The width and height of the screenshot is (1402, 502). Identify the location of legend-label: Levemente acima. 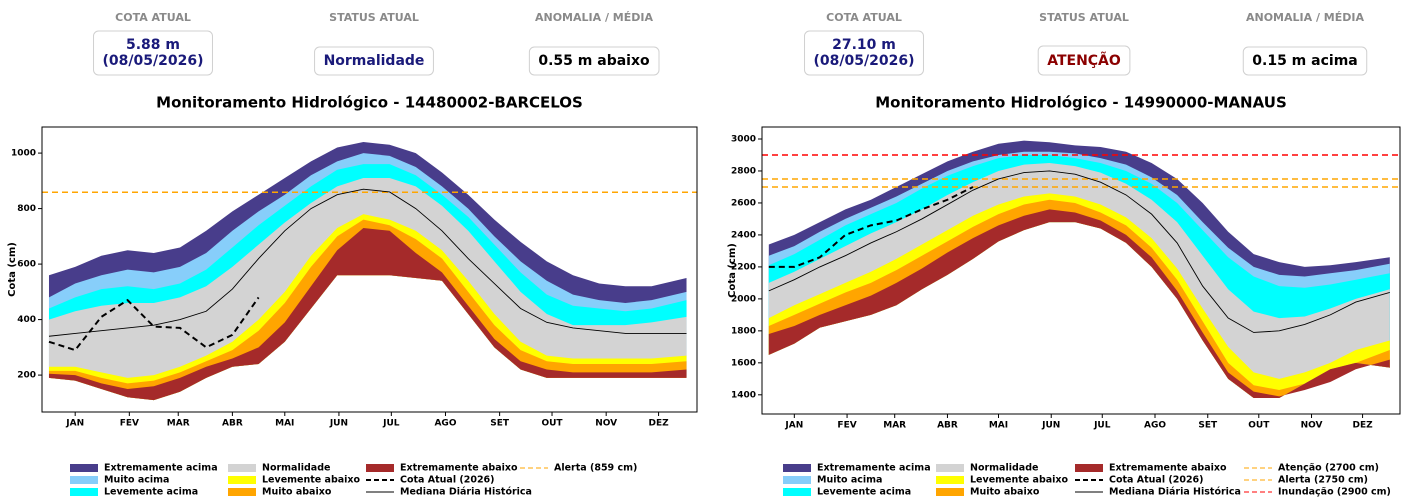
(864, 492).